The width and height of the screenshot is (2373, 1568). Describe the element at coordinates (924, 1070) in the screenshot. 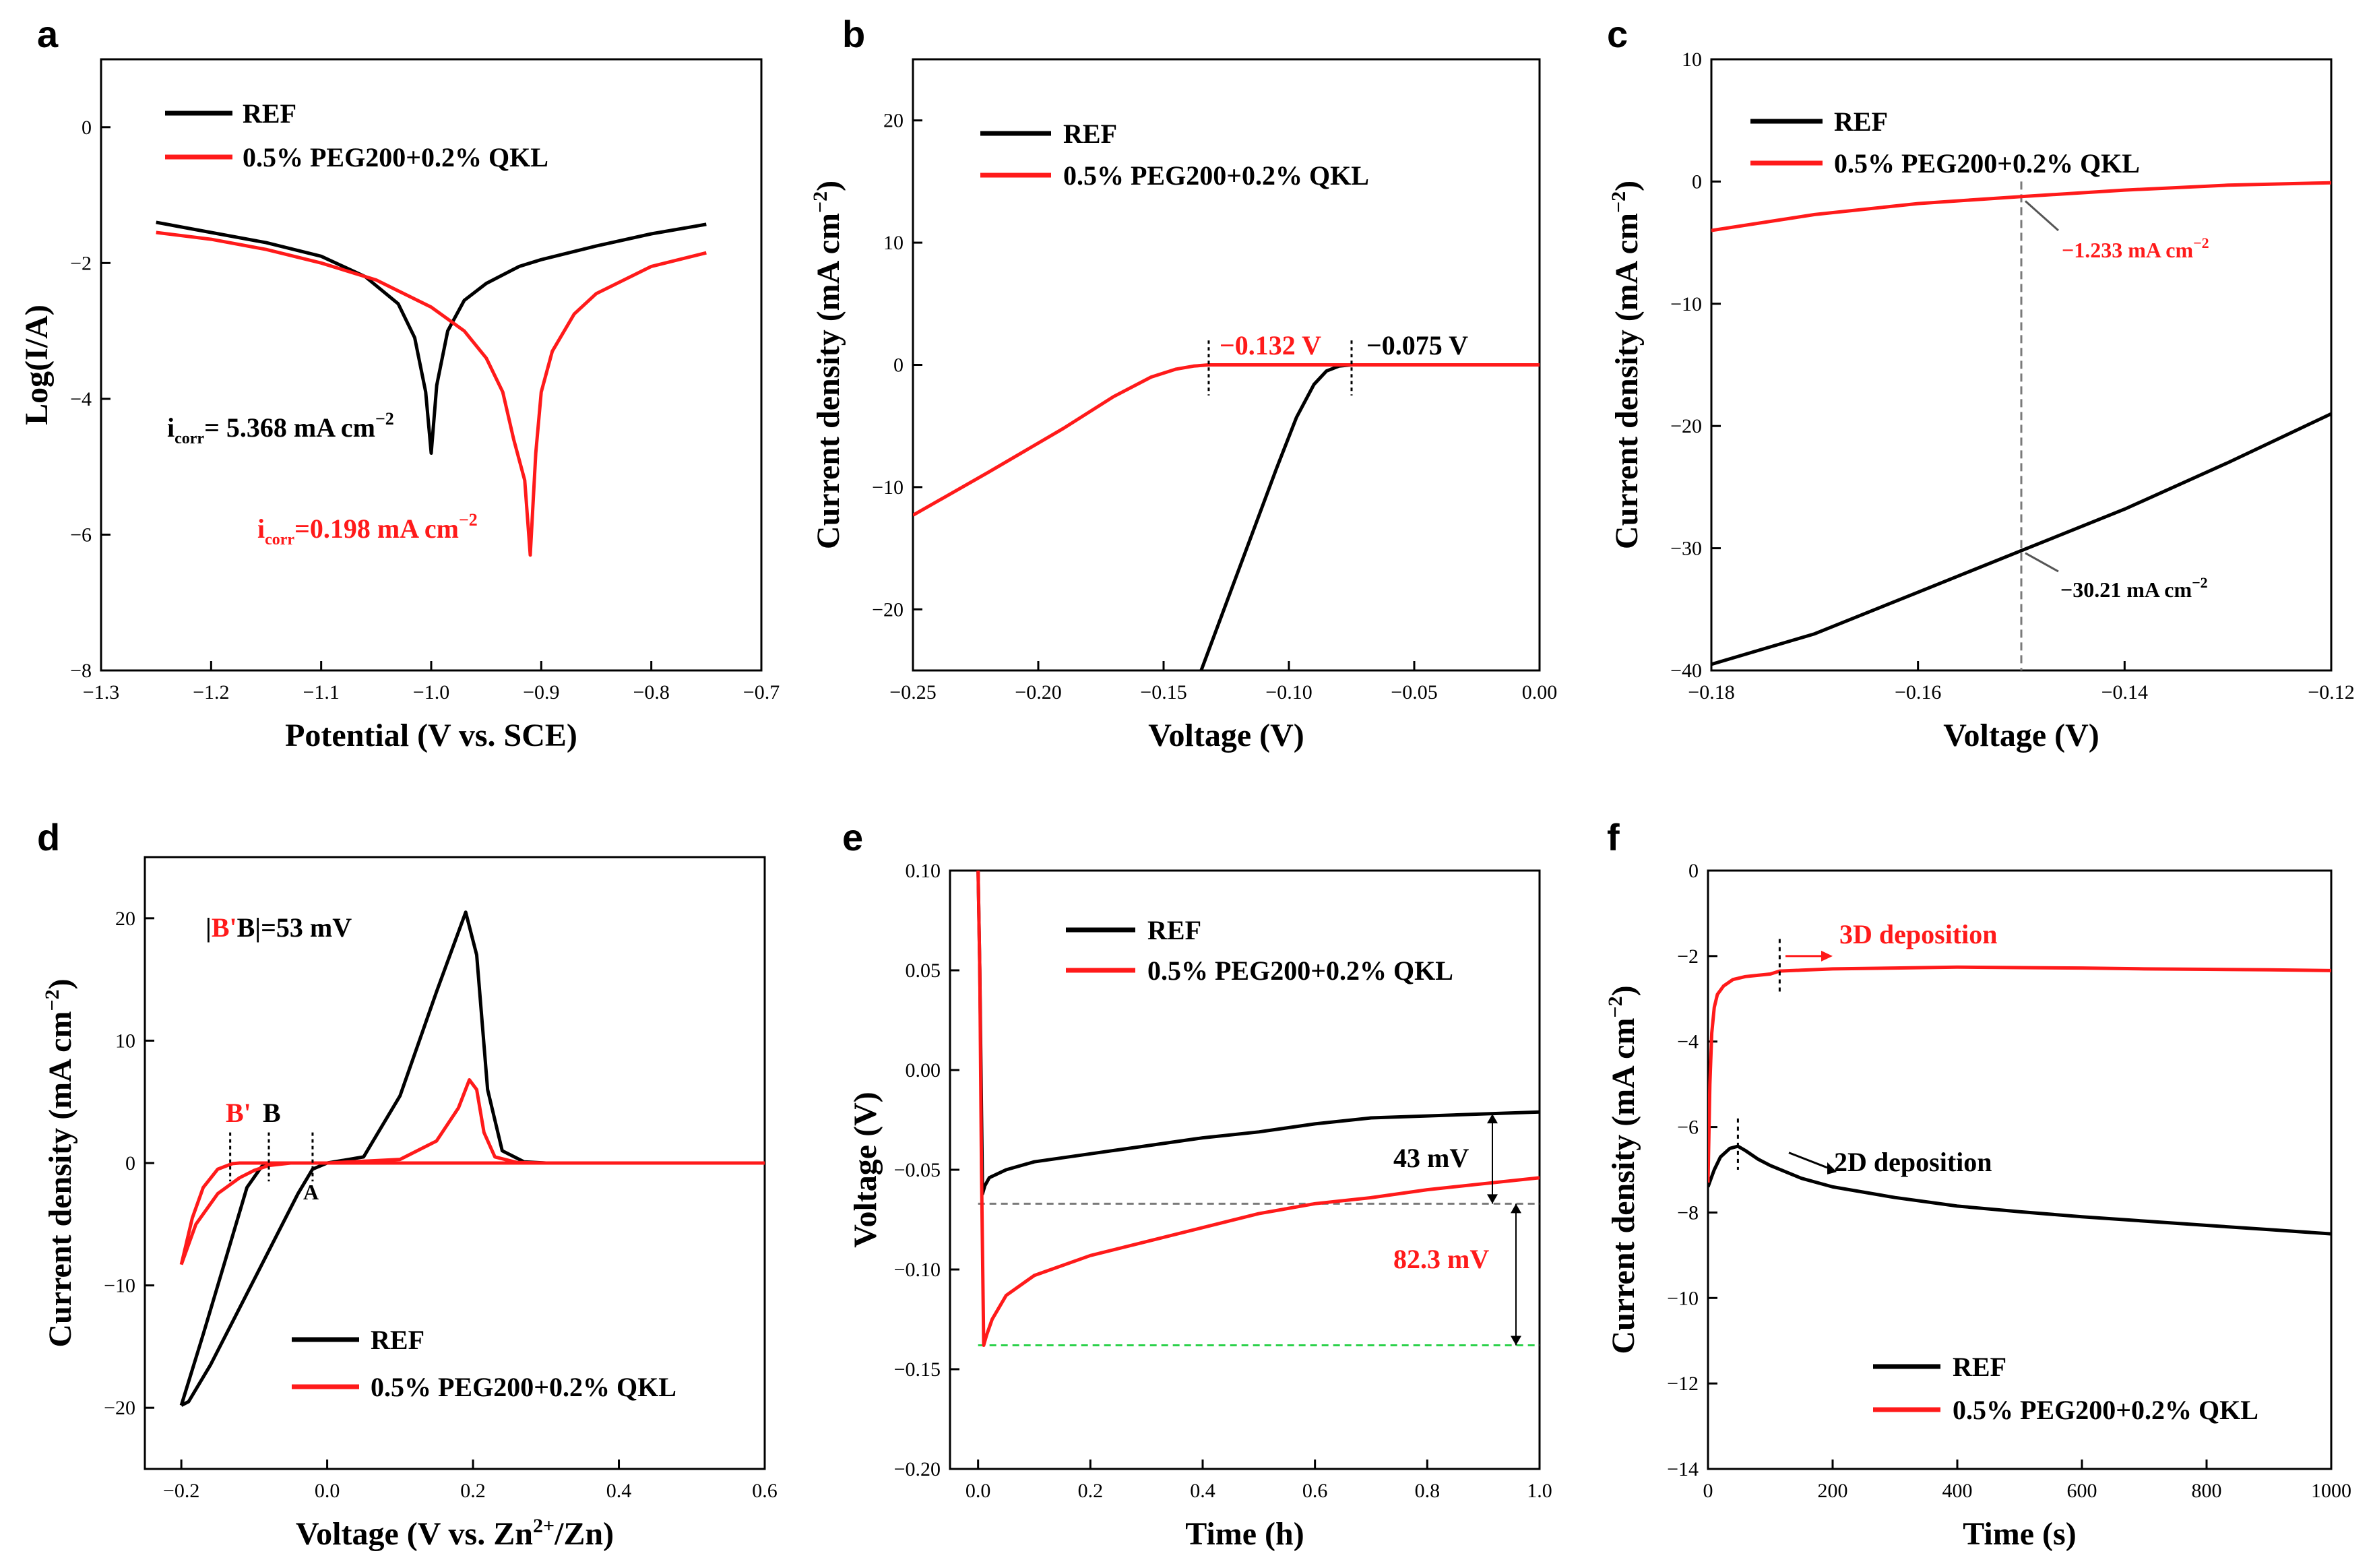

I see `y-tick-label: 0.00` at that location.